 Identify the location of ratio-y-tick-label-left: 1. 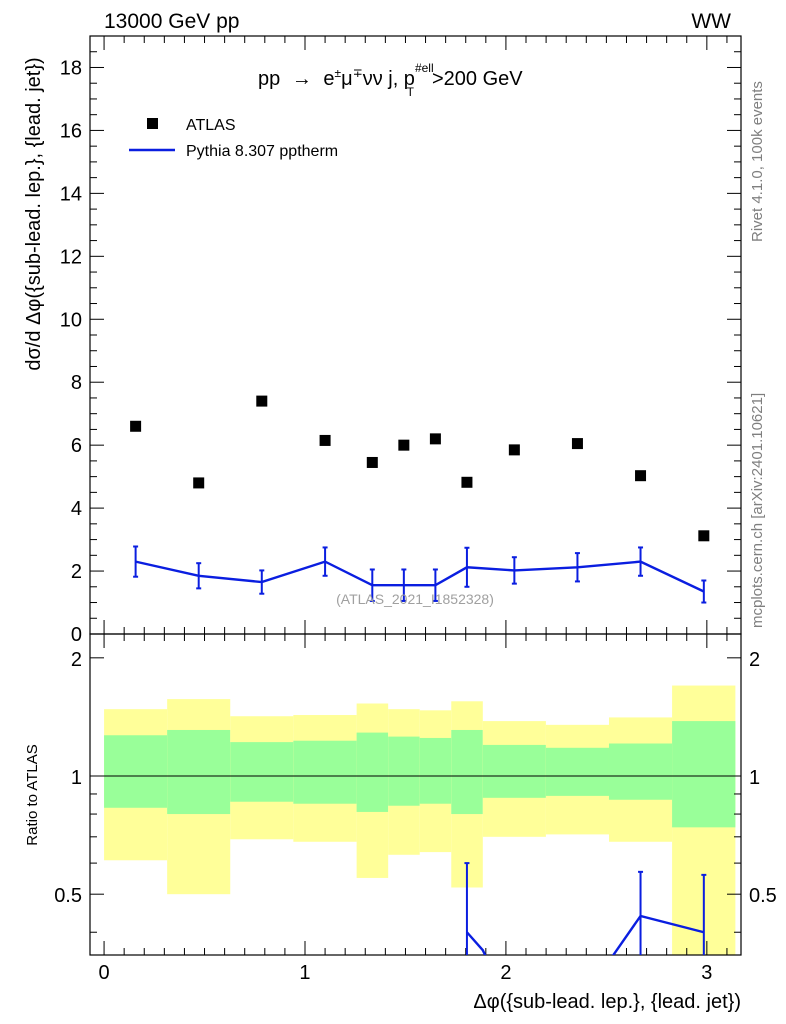
(76, 778).